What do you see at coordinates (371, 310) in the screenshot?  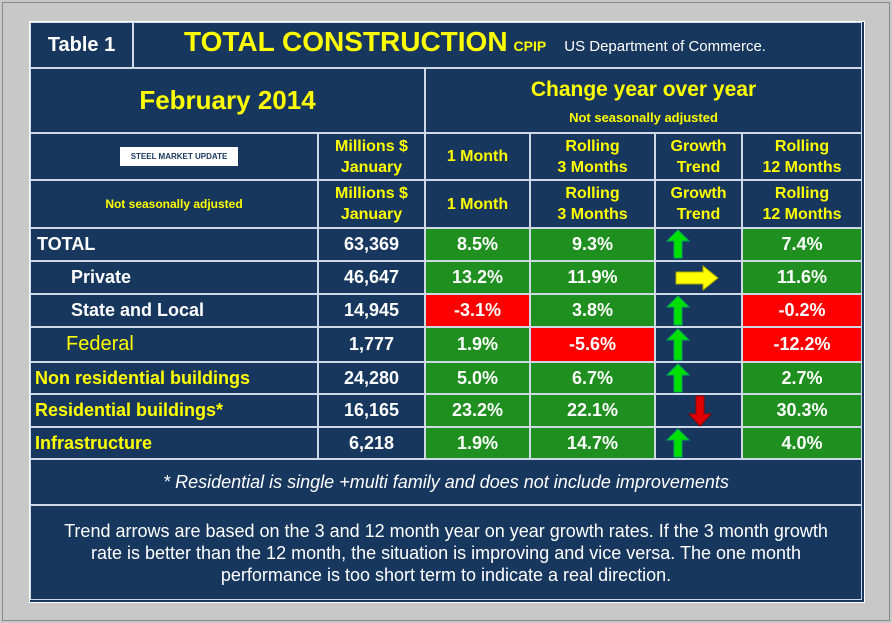 I see `value-cell: 14,945` at bounding box center [371, 310].